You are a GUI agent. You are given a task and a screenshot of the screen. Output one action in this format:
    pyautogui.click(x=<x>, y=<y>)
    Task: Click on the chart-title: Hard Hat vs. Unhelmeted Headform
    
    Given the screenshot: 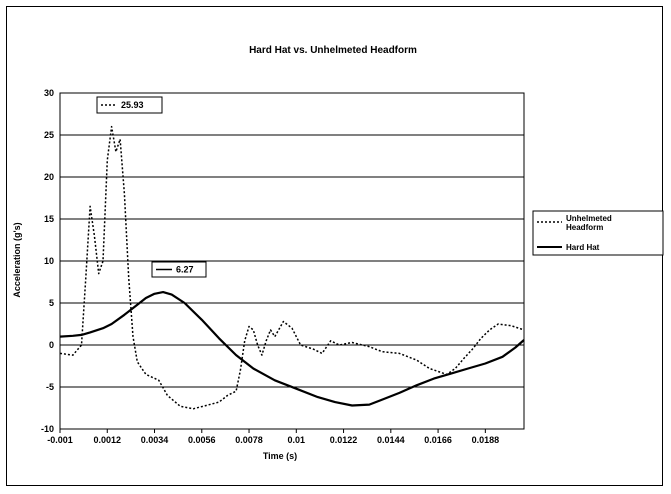 What is the action you would take?
    pyautogui.click(x=333, y=50)
    